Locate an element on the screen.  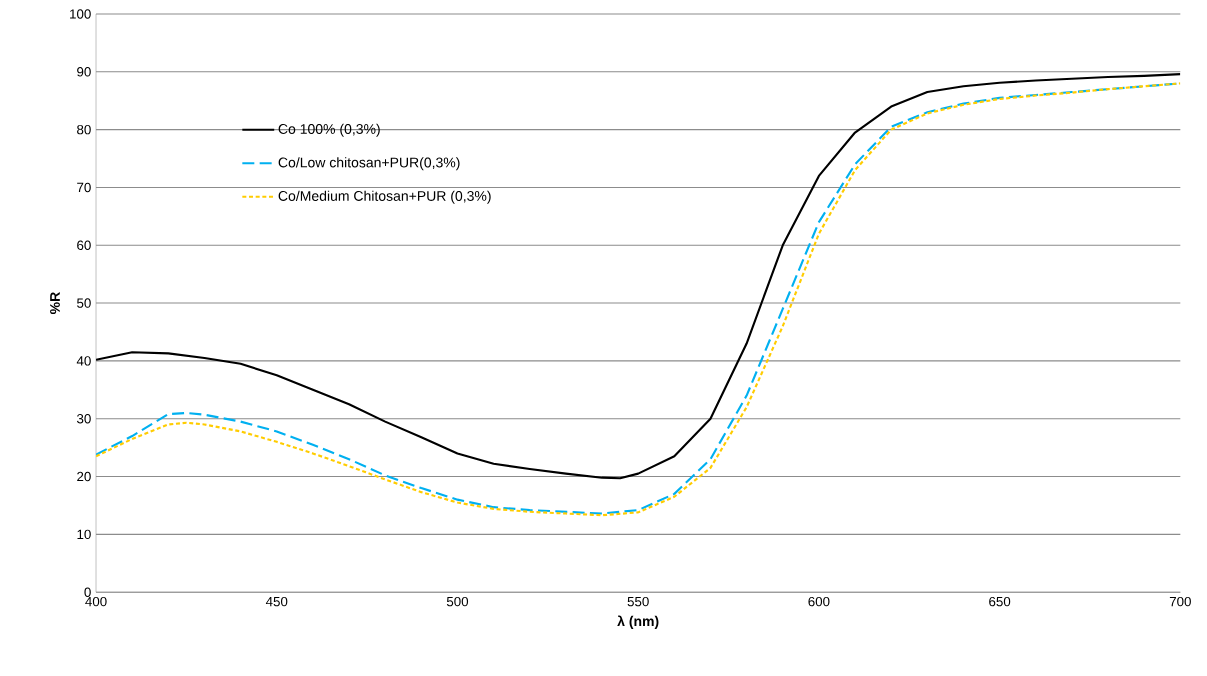
y-tick-label: 20 is located at coordinates (84, 476).